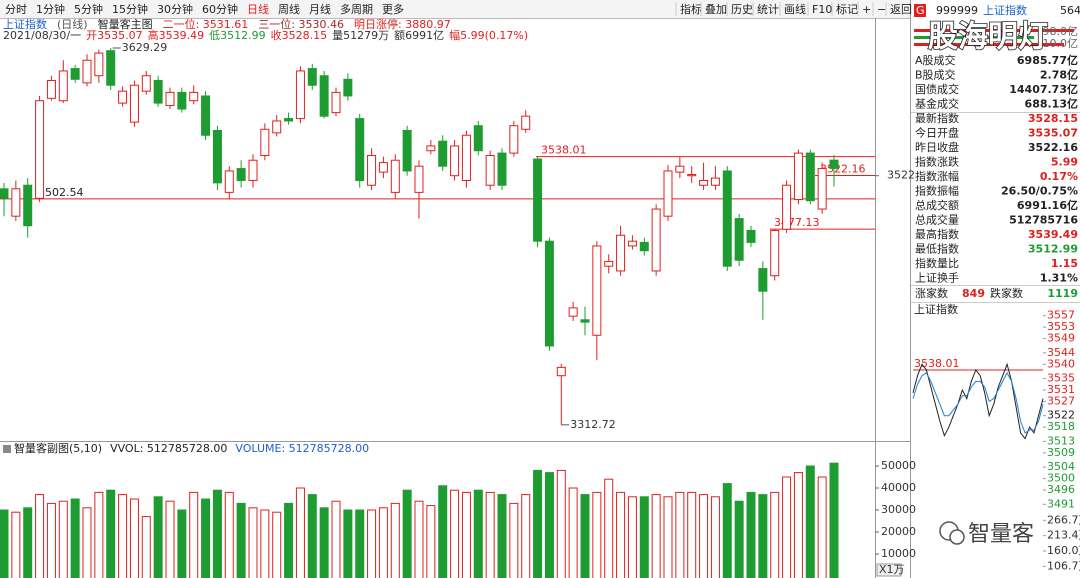  Describe the element at coordinates (937, 89) in the screenshot. I see `row-label: 国债成交` at that location.